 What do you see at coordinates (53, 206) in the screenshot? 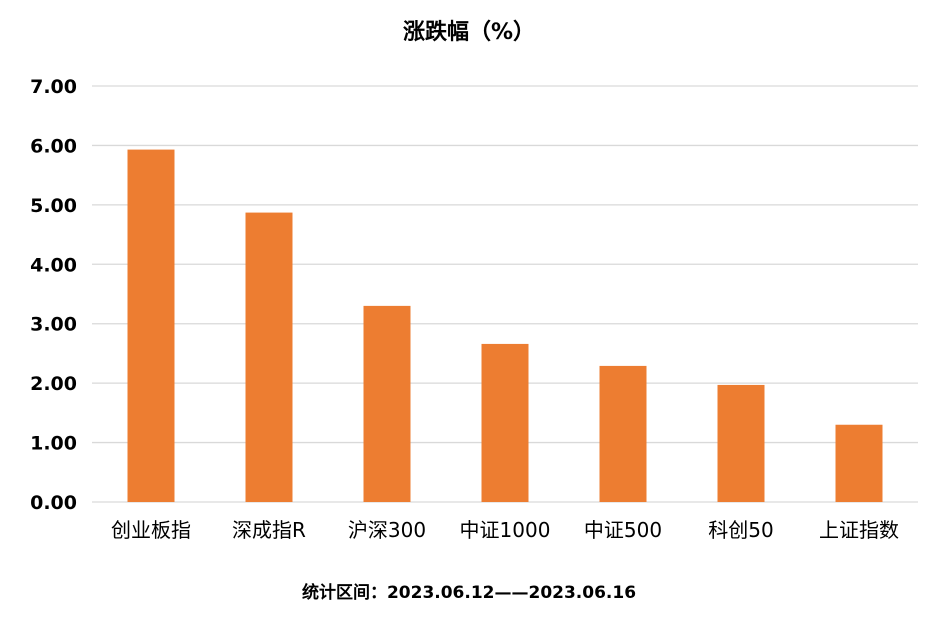
I see `y-tick-label: 5.00` at bounding box center [53, 206].